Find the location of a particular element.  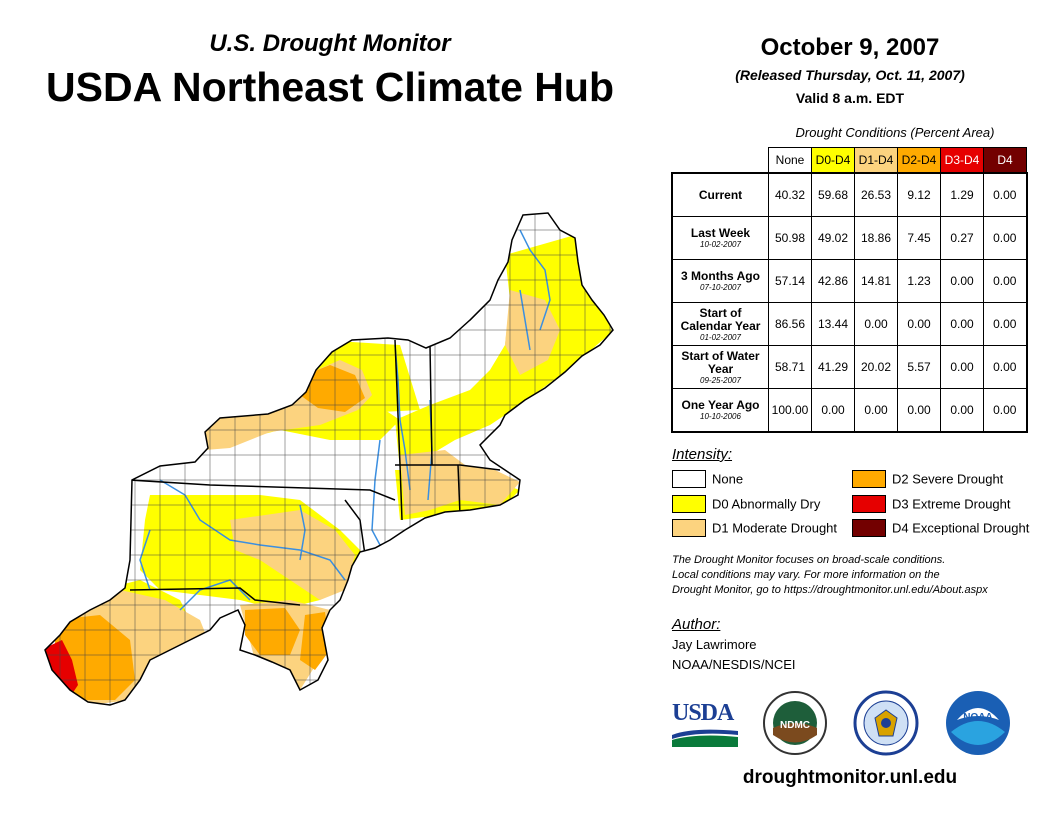

table-cell: 86.56 is located at coordinates (790, 324).